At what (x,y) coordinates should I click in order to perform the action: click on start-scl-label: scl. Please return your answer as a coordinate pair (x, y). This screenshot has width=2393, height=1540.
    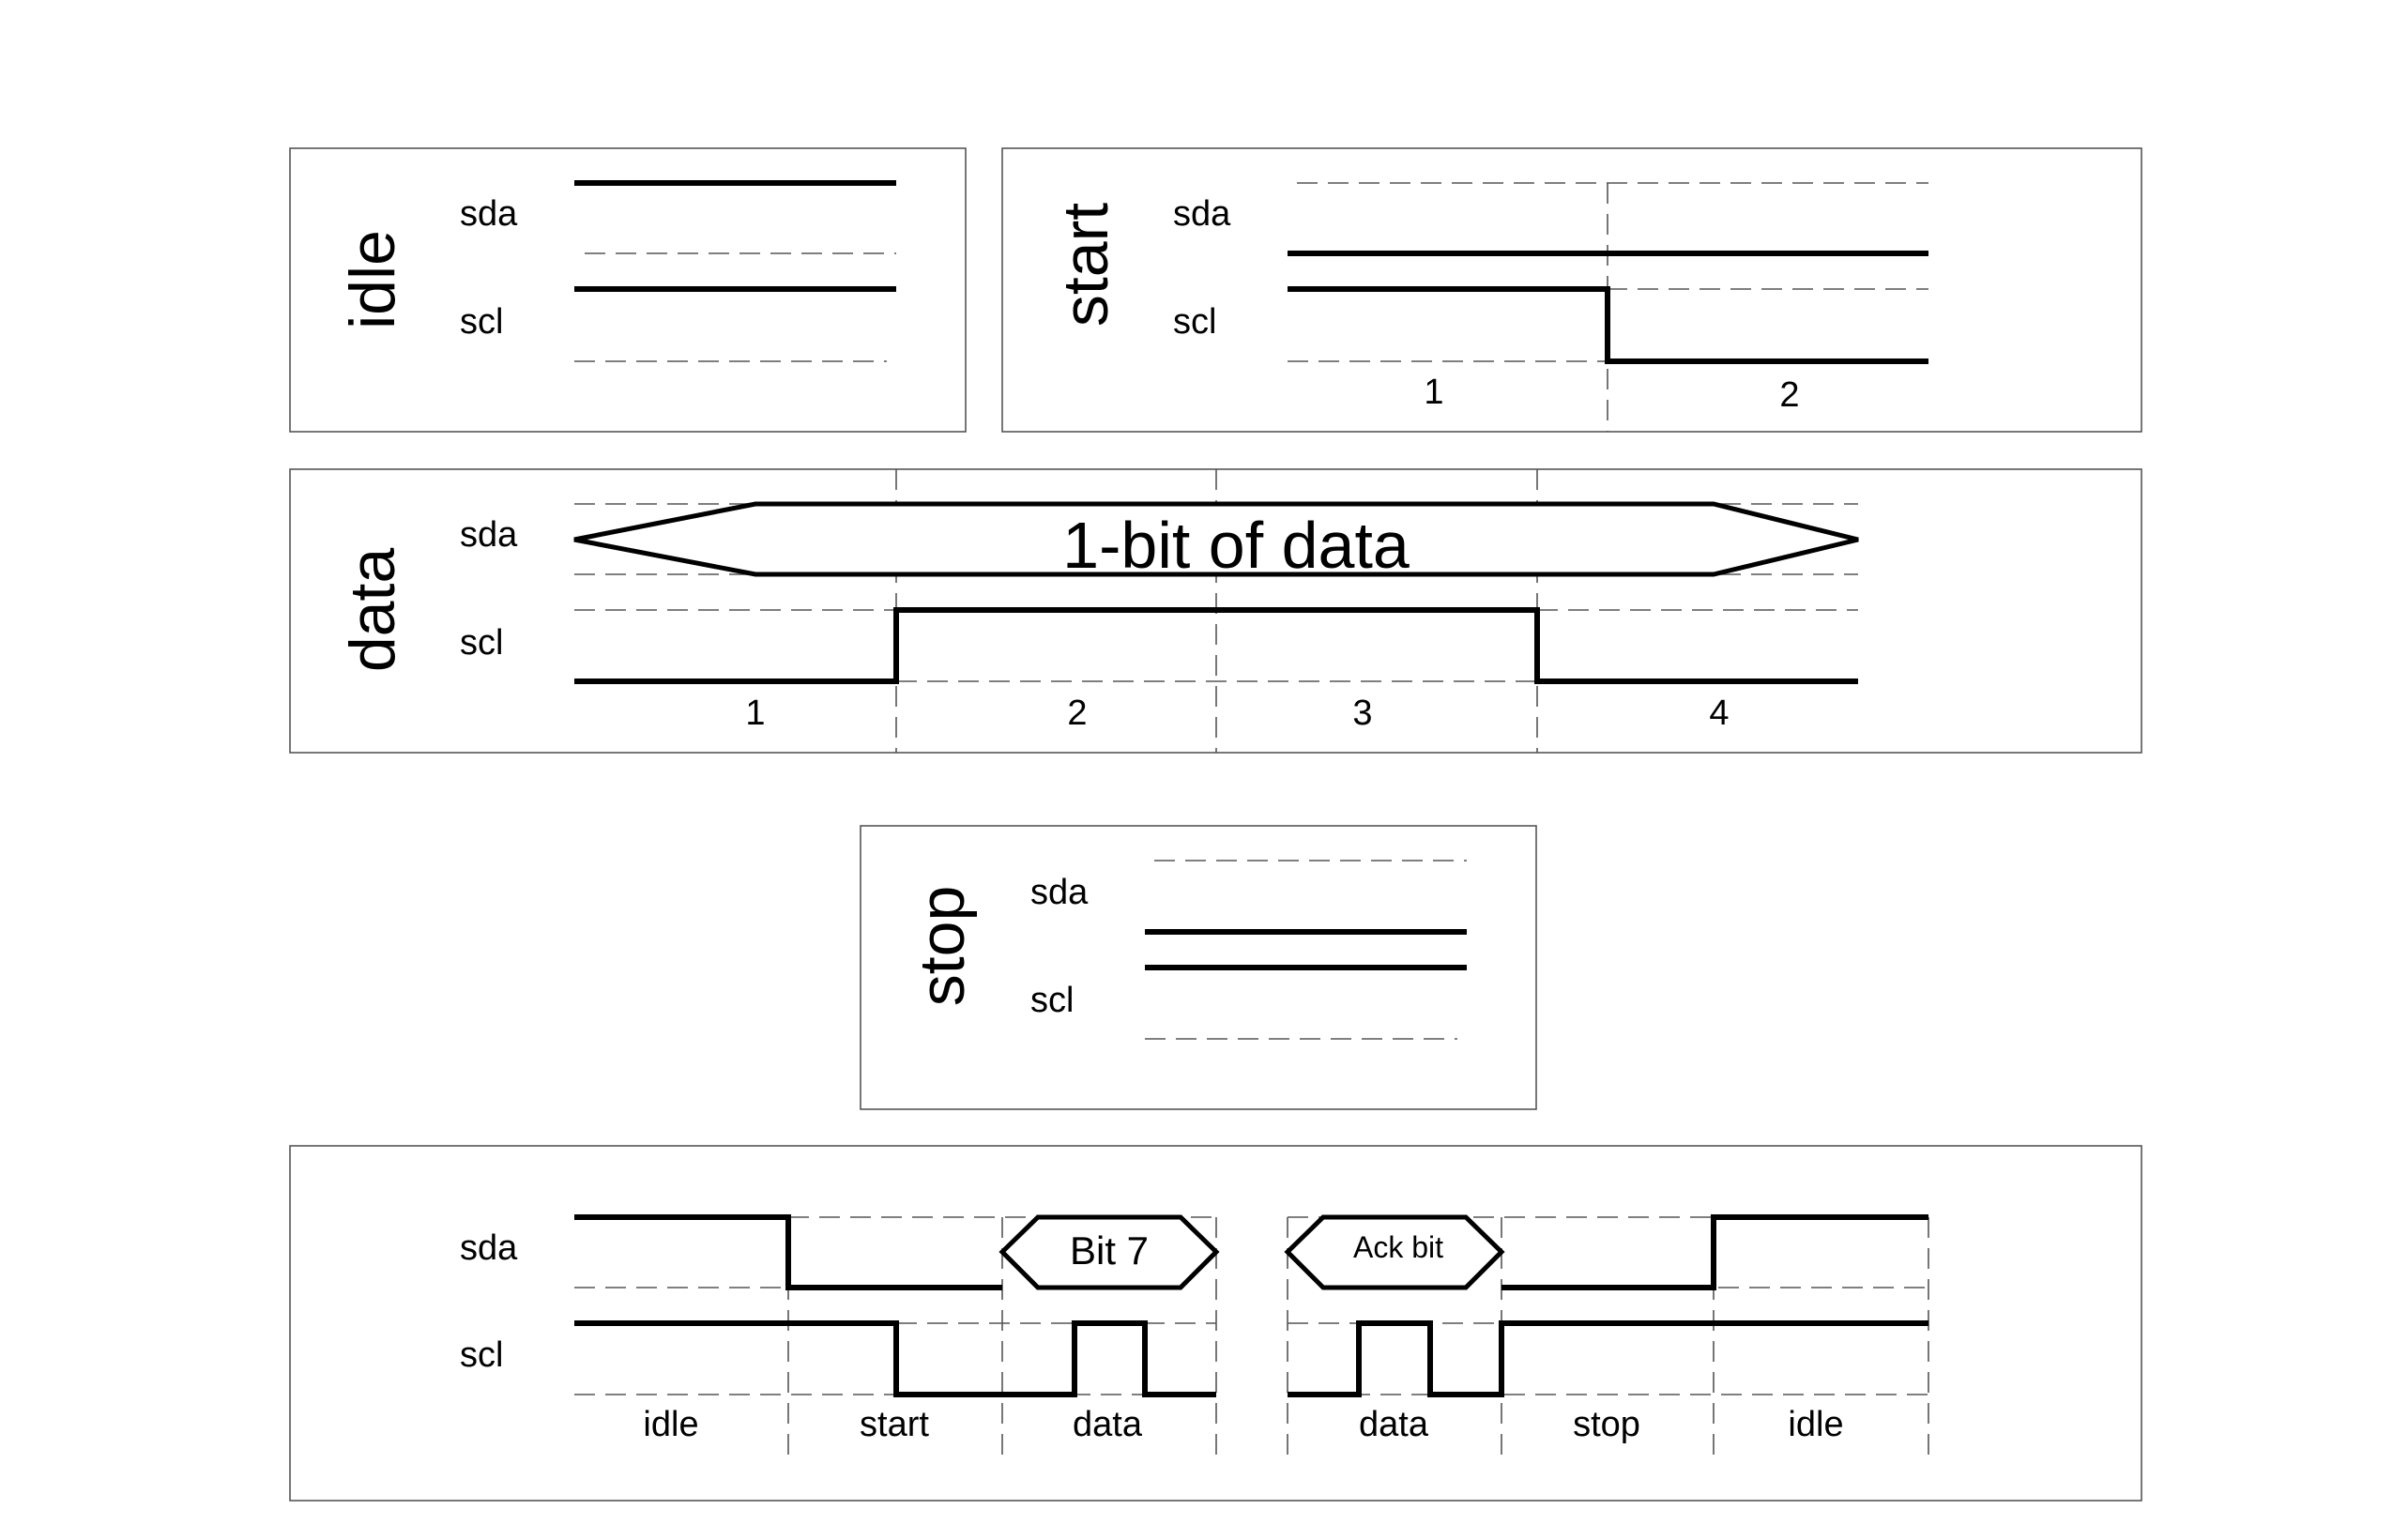
    Looking at the image, I should click on (1194, 322).